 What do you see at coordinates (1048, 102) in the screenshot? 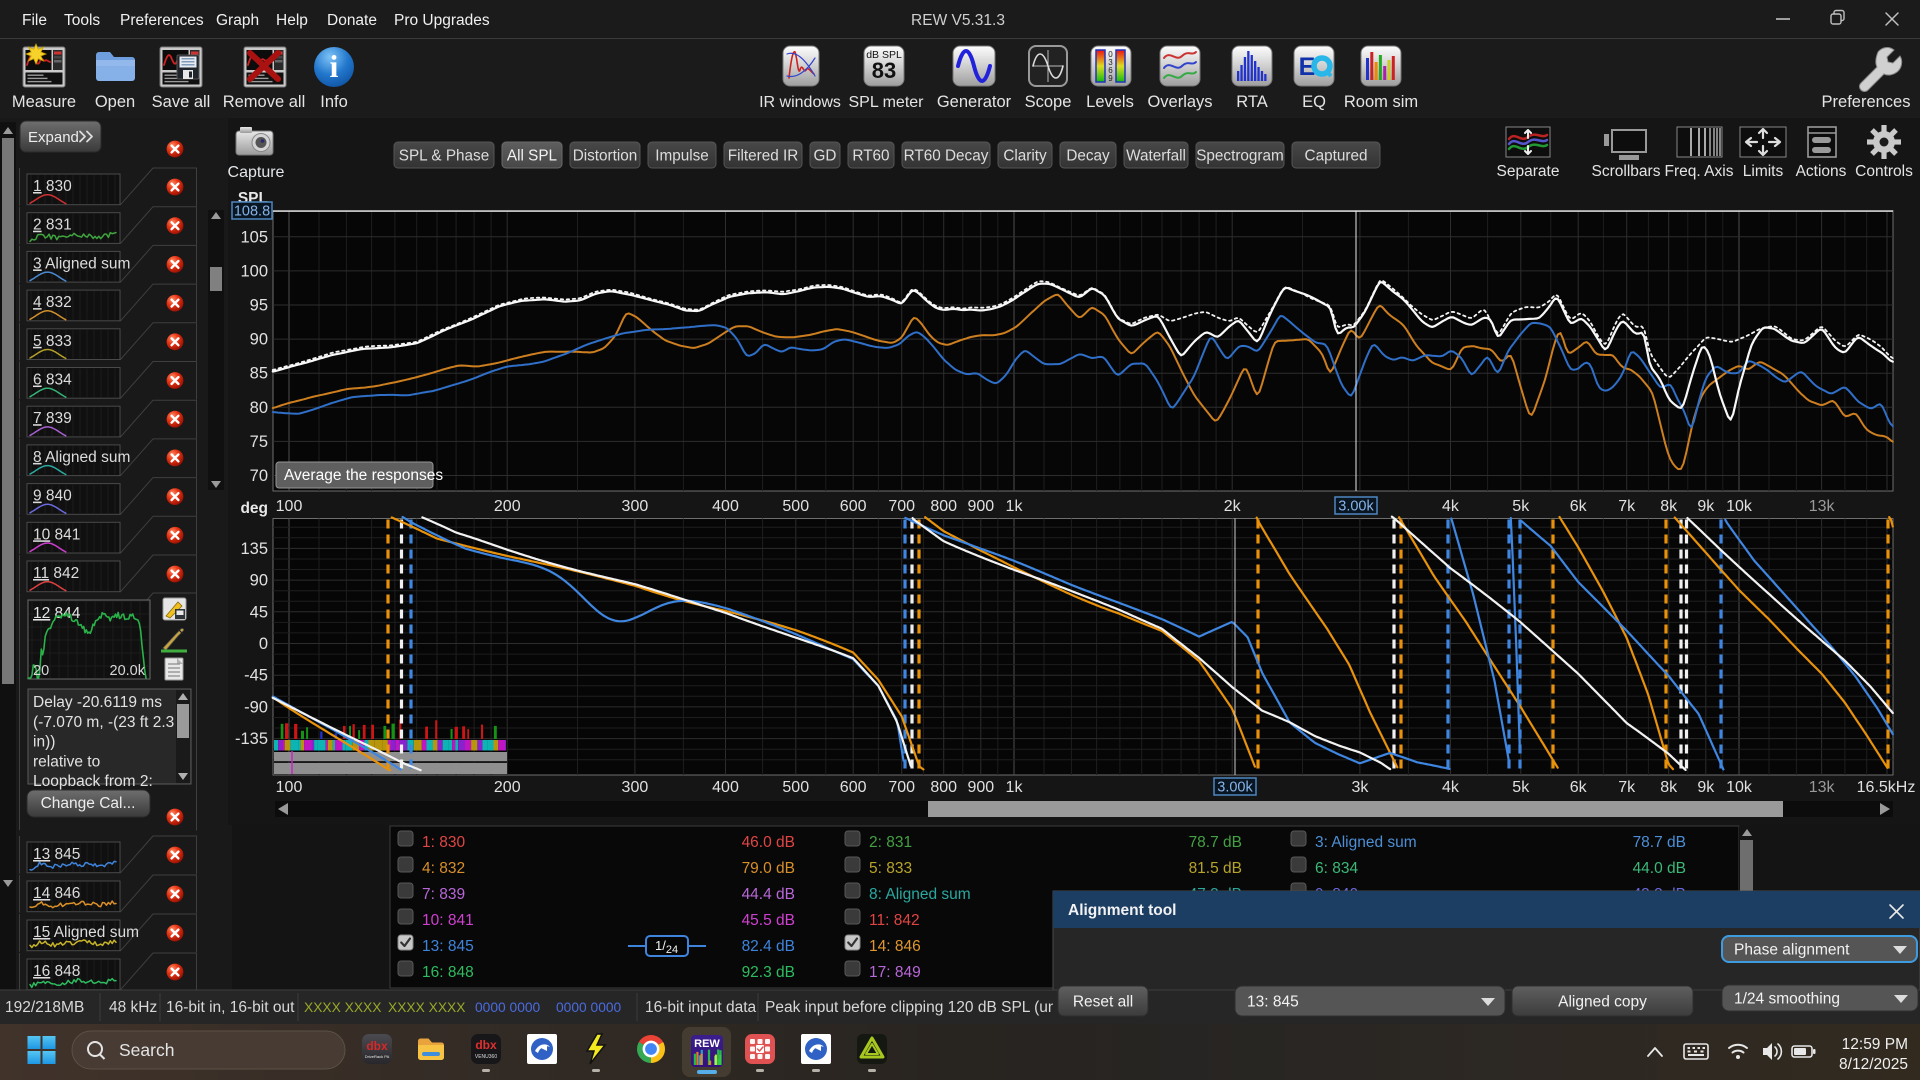
I see `svg-text: Scope` at bounding box center [1048, 102].